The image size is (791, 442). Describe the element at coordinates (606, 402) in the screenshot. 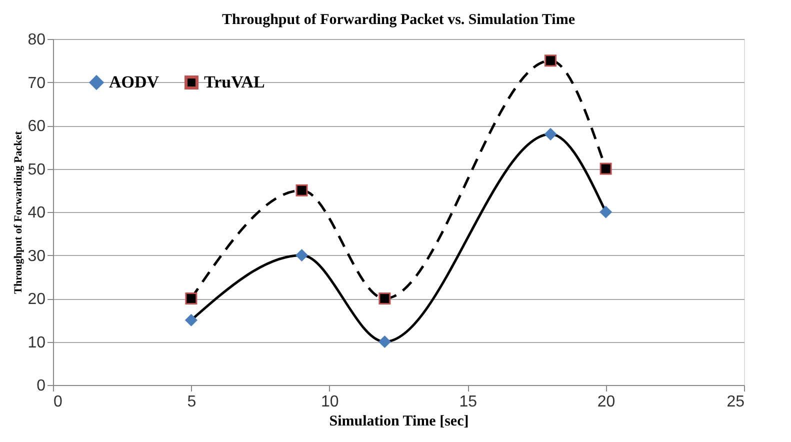

I see `x-tick-label: 20` at that location.